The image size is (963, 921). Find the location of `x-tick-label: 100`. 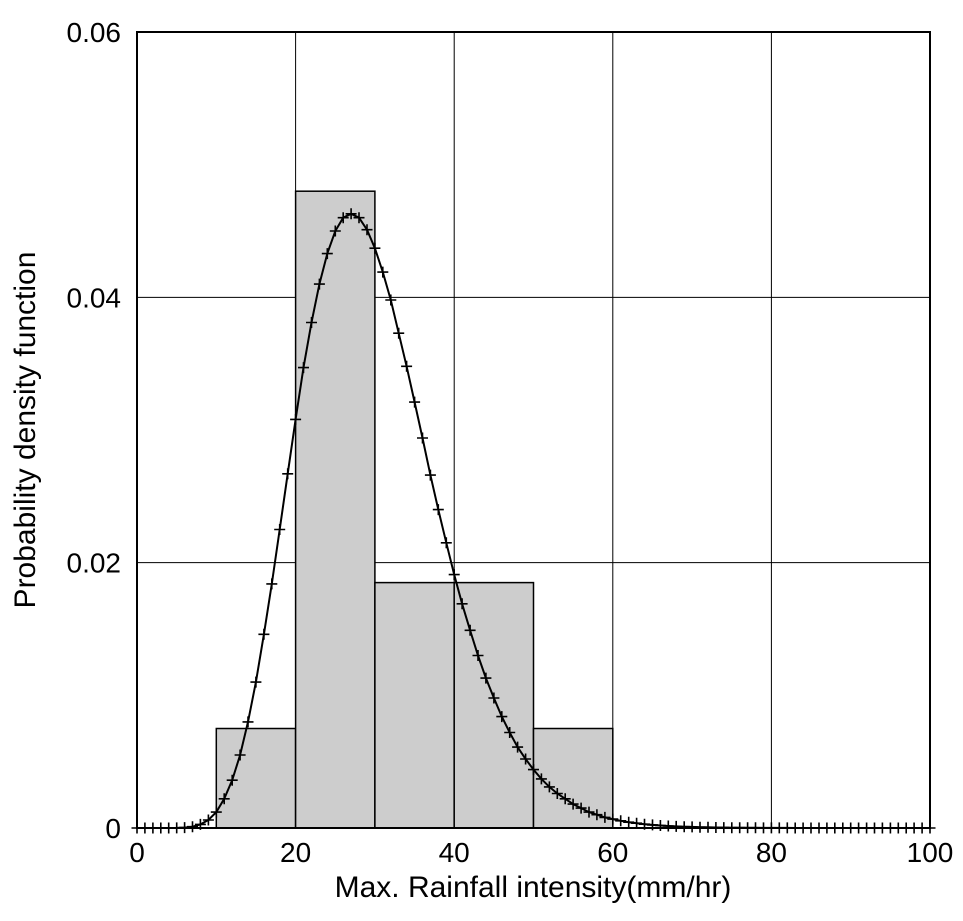

x-tick-label: 100 is located at coordinates (930, 852).